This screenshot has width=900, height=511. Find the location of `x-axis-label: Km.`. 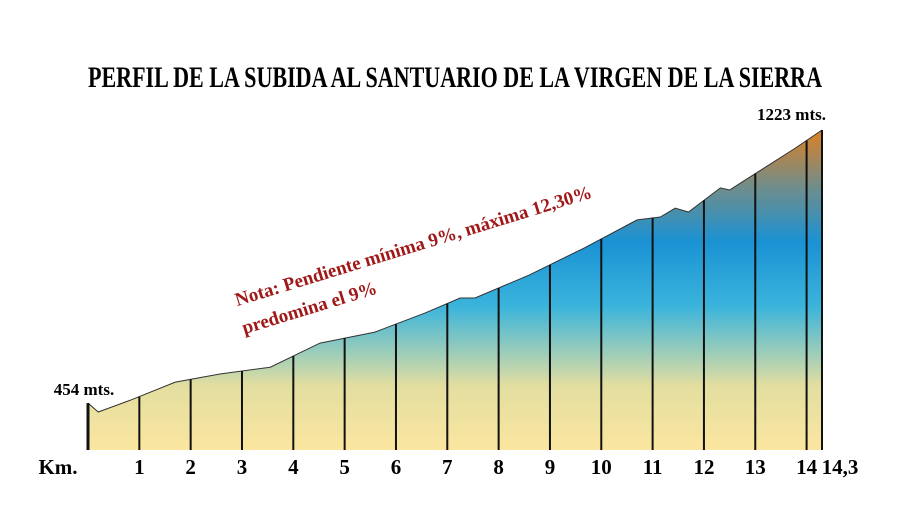

x-axis-label: Km. is located at coordinates (57, 467).